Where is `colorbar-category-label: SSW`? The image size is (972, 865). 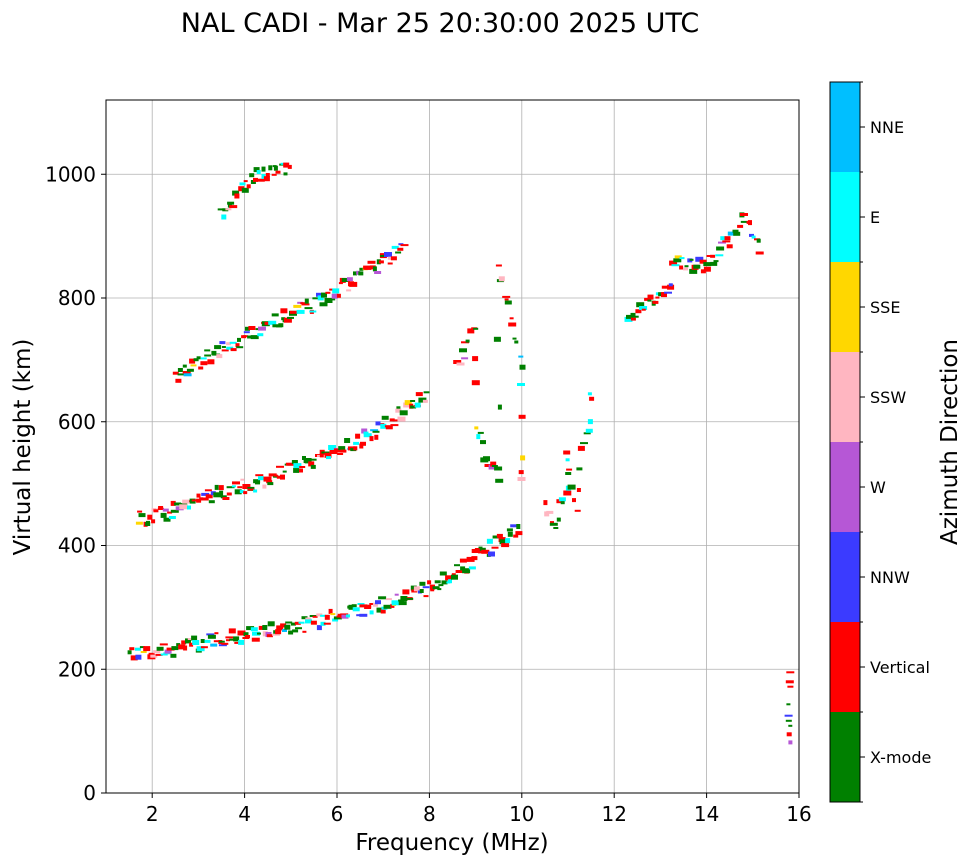
colorbar-category-label: SSW is located at coordinates (888, 397).